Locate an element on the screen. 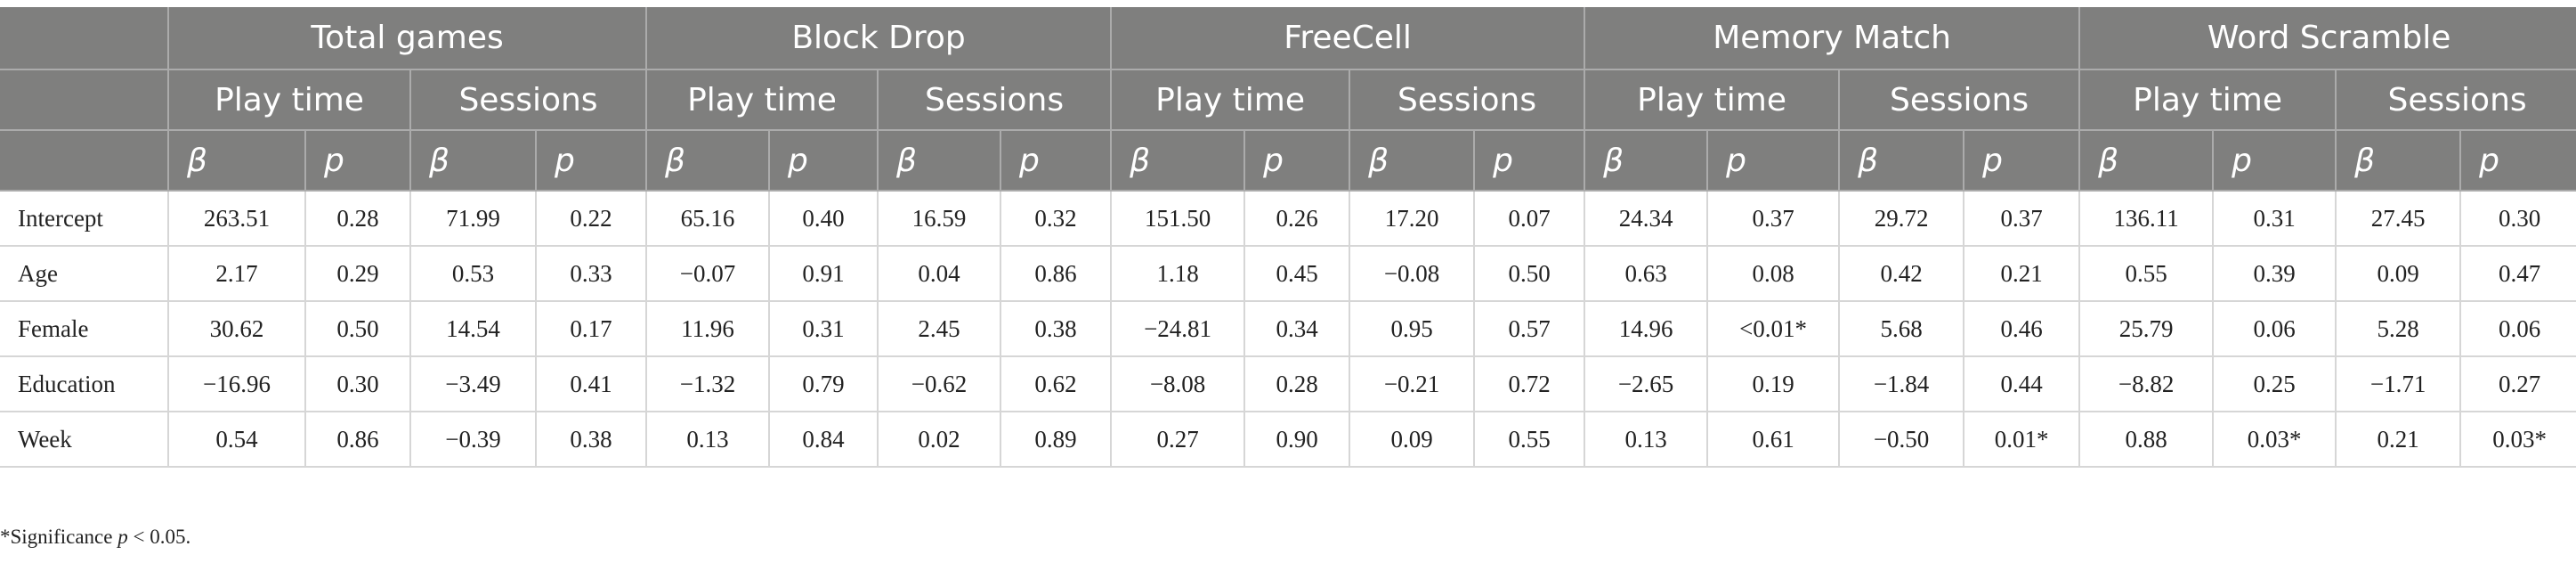  table-footnote: *Significance p < 0.05. is located at coordinates (95, 537).